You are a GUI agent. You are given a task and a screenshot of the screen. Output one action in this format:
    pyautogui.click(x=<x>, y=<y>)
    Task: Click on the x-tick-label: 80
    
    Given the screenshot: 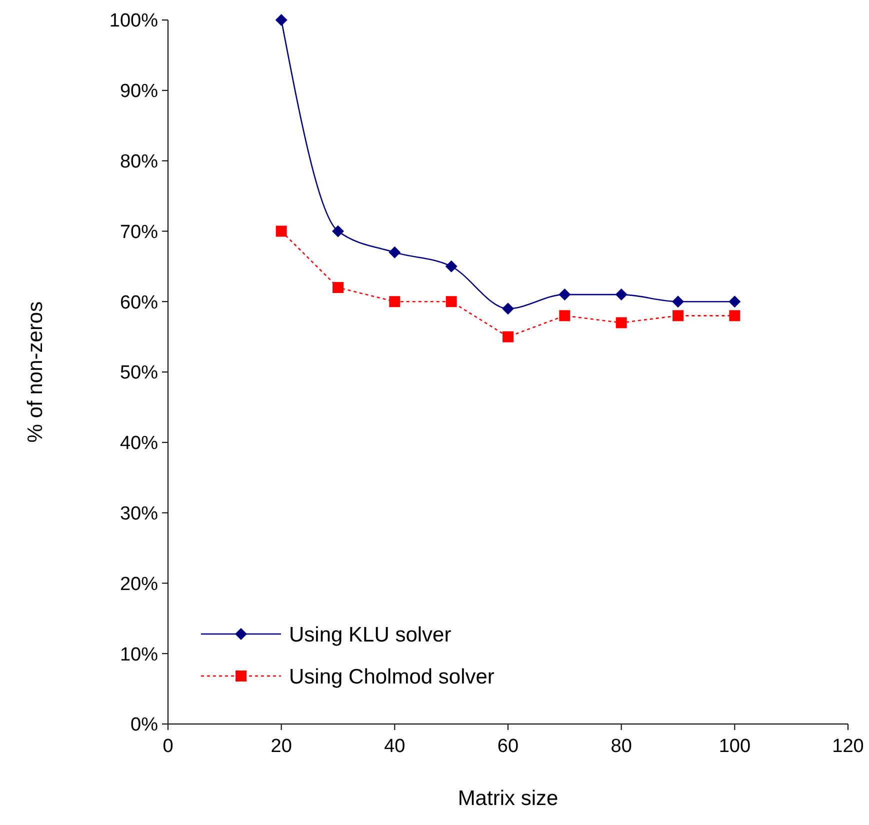 What is the action you would take?
    pyautogui.click(x=621, y=746)
    